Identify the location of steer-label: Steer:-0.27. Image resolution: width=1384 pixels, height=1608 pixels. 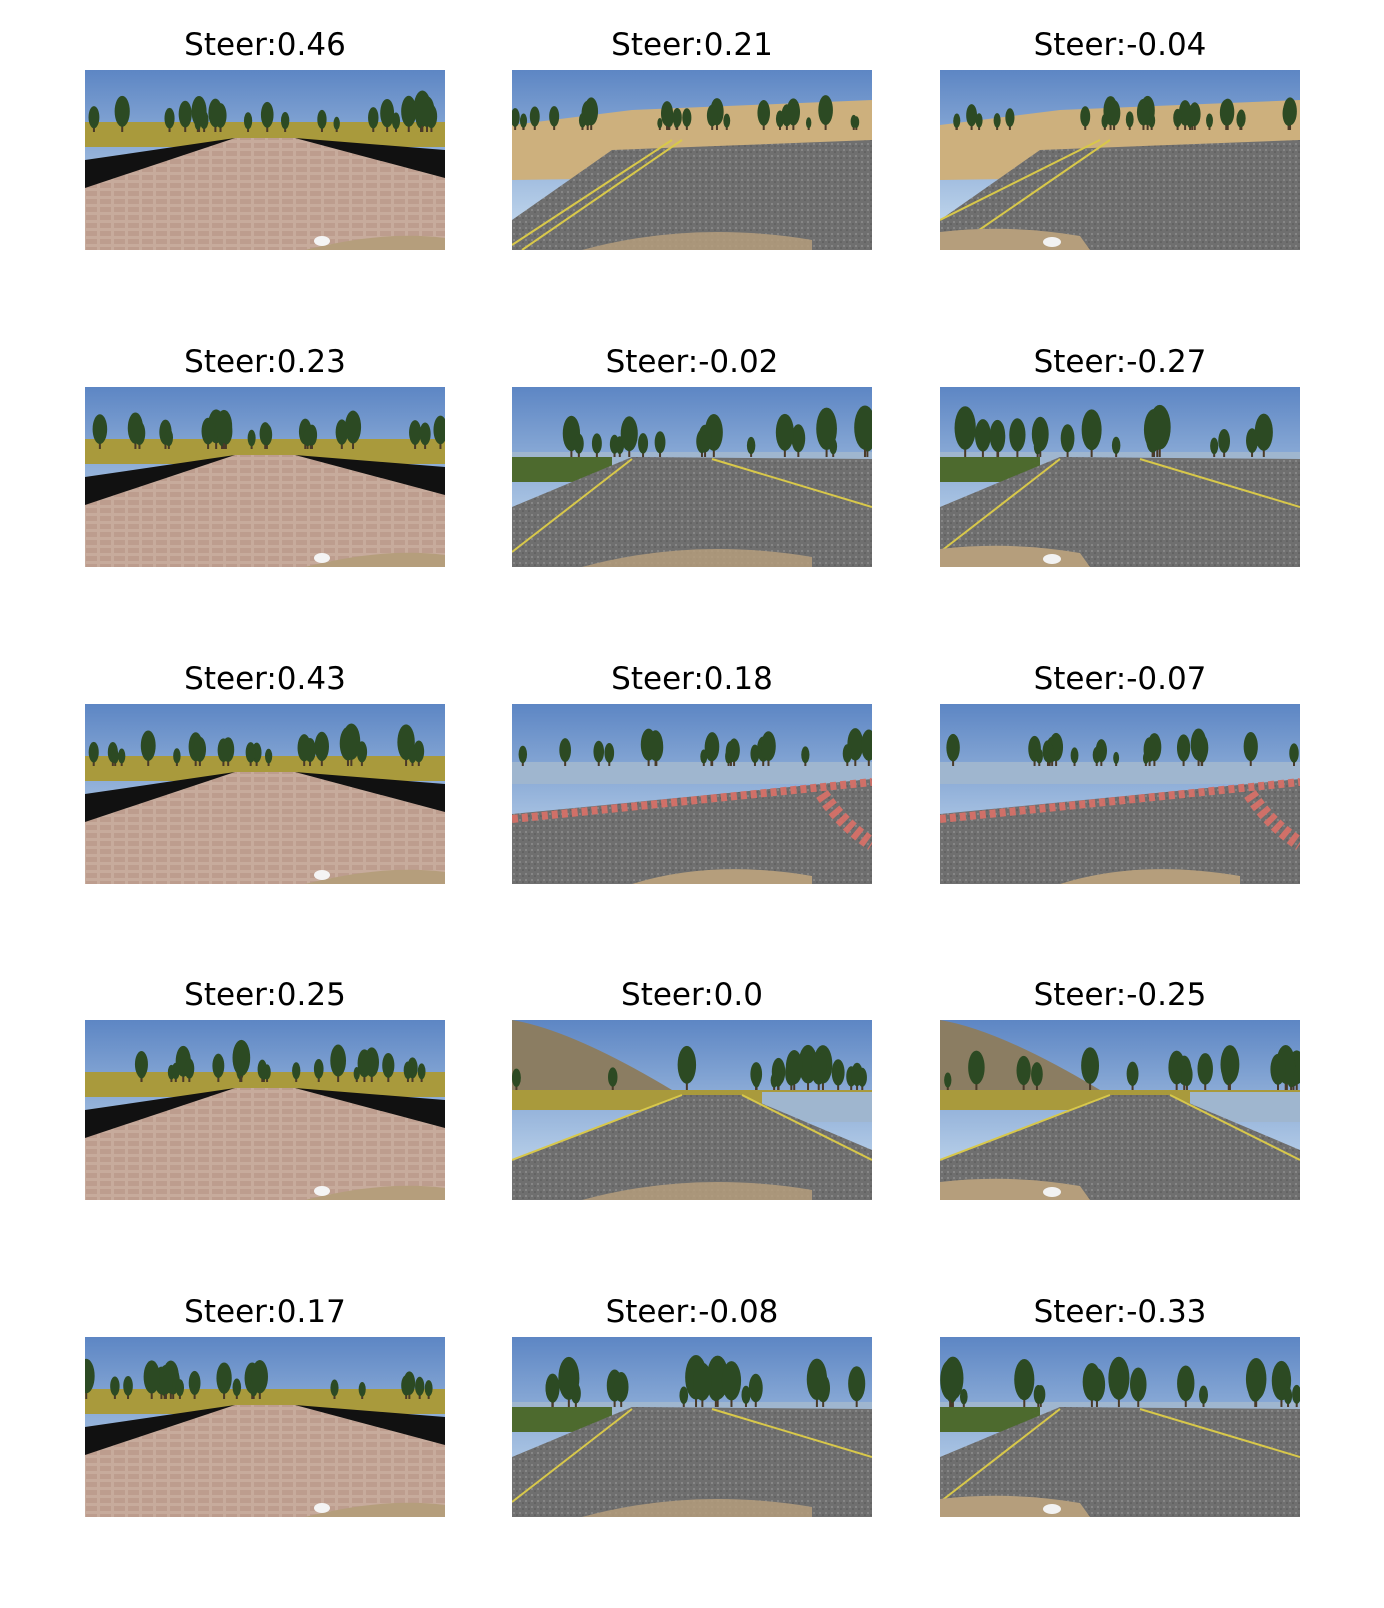
(1120, 362).